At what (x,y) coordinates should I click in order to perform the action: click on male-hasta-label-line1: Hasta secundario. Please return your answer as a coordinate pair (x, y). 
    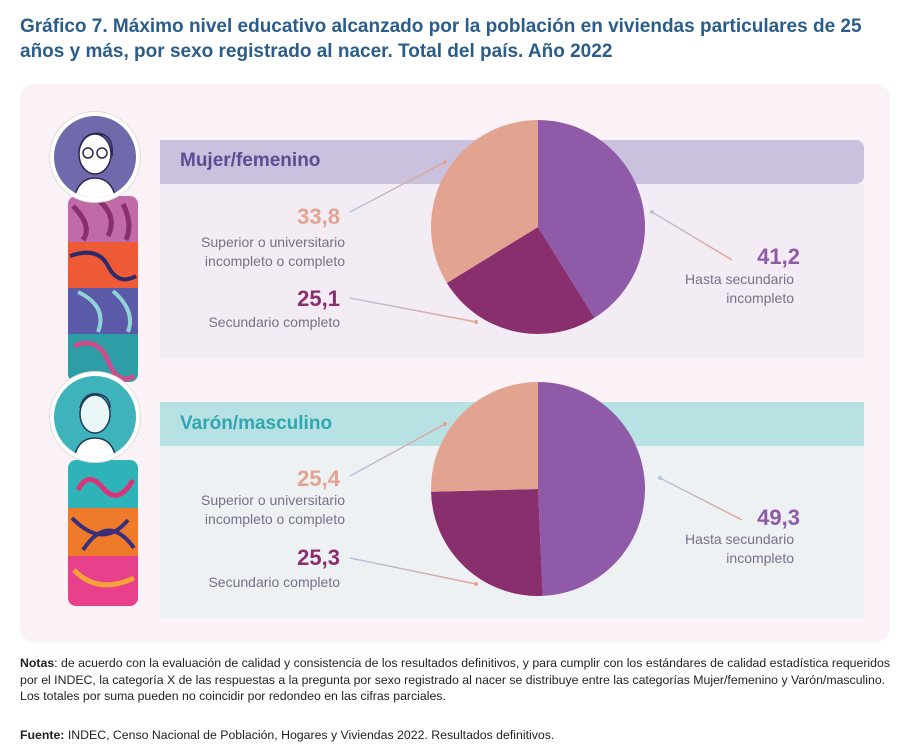
    Looking at the image, I should click on (739, 539).